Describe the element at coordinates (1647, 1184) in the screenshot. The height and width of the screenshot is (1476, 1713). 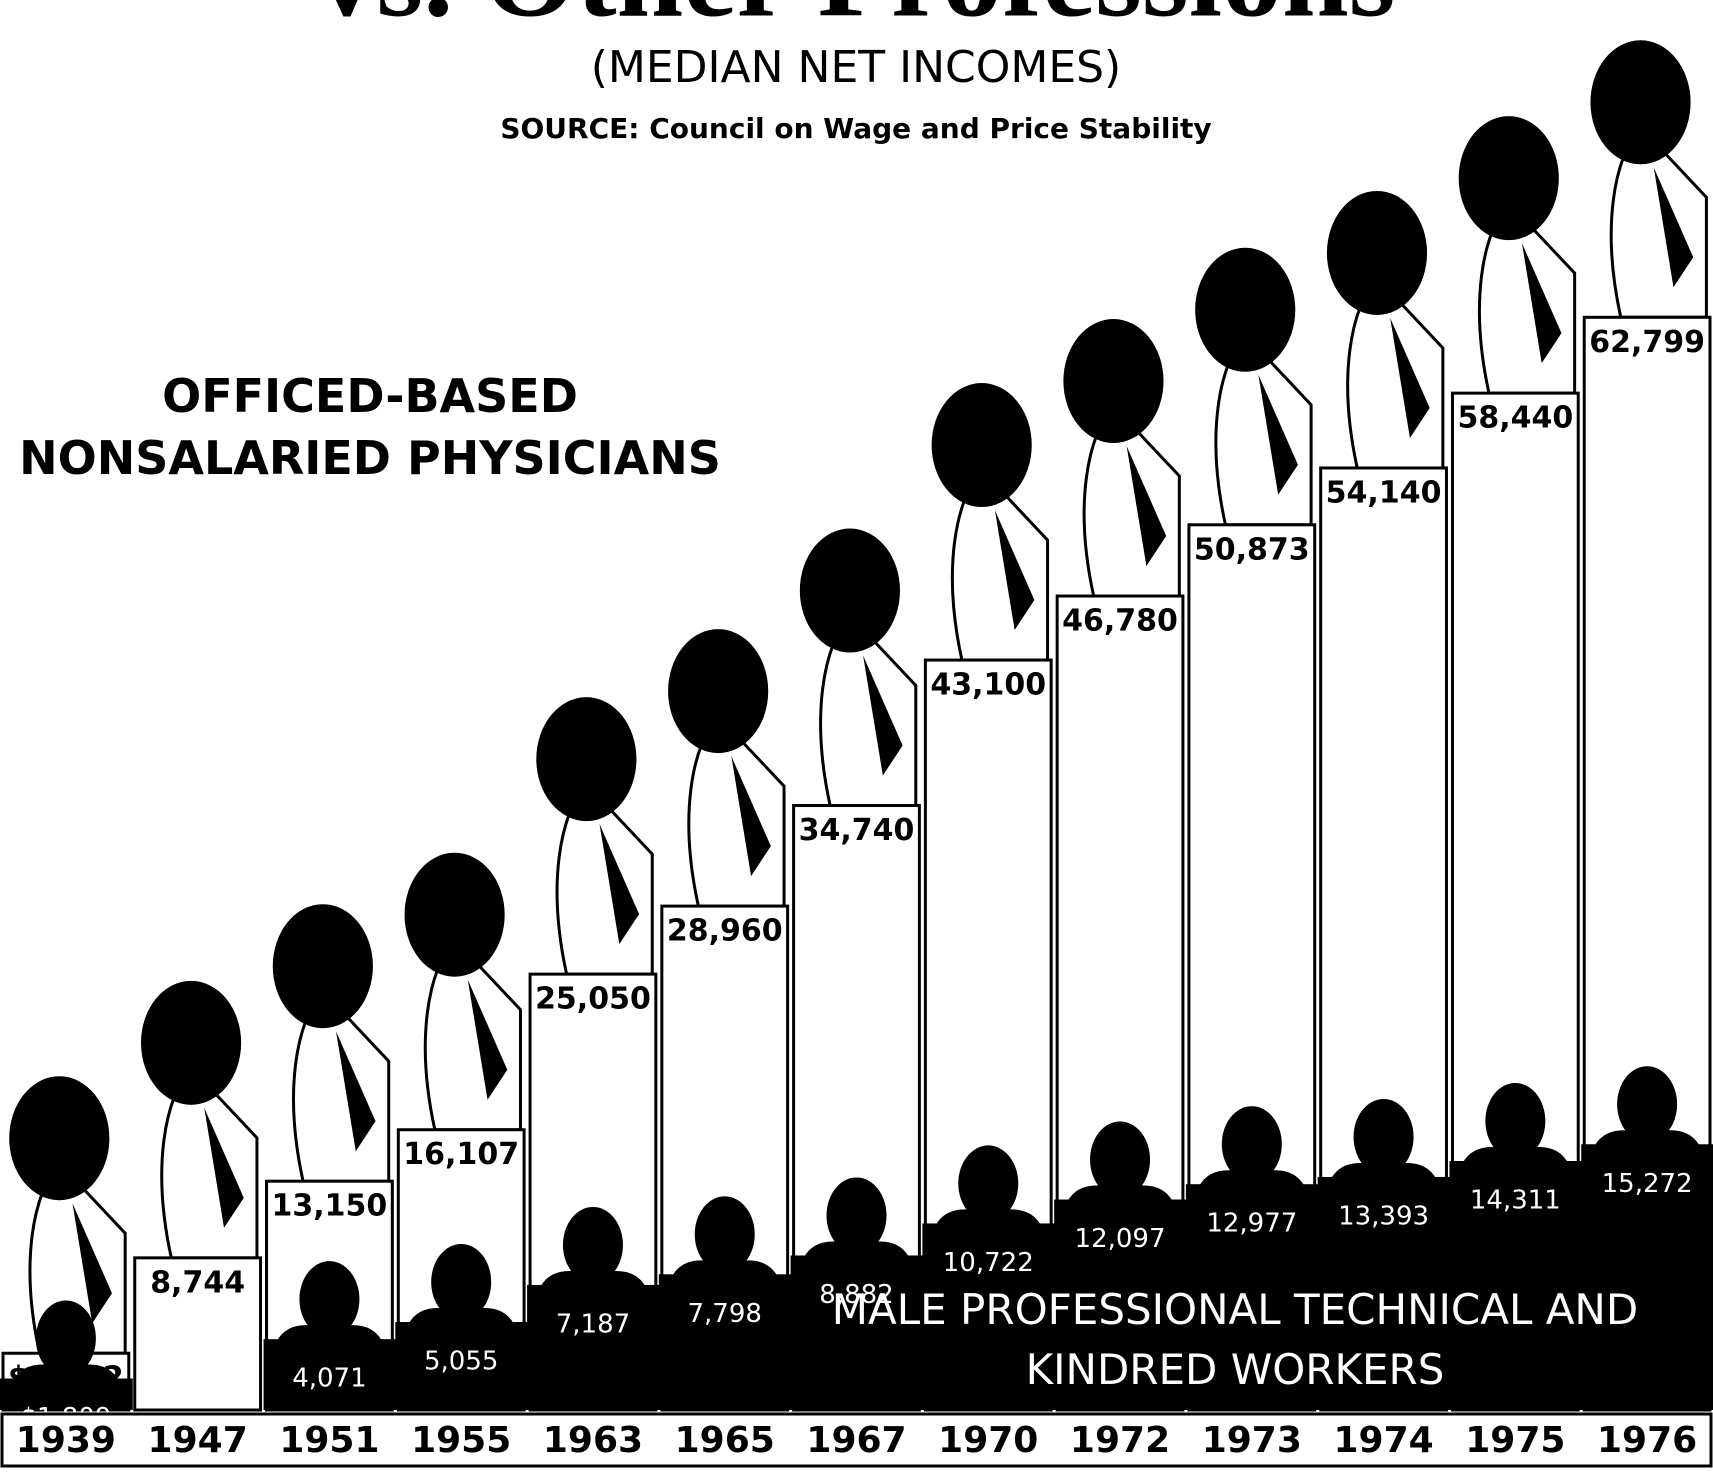
I see `data-label: 15,272` at that location.